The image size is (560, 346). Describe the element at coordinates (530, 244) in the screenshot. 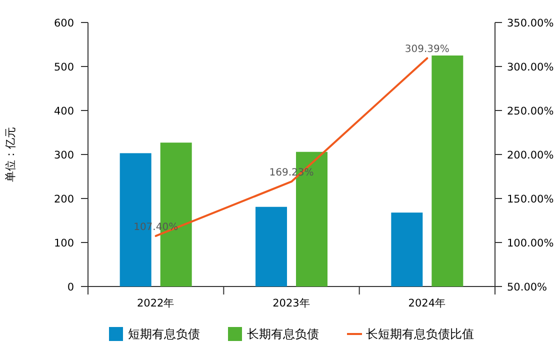

I see `y2-tick-label: 100.00%` at that location.